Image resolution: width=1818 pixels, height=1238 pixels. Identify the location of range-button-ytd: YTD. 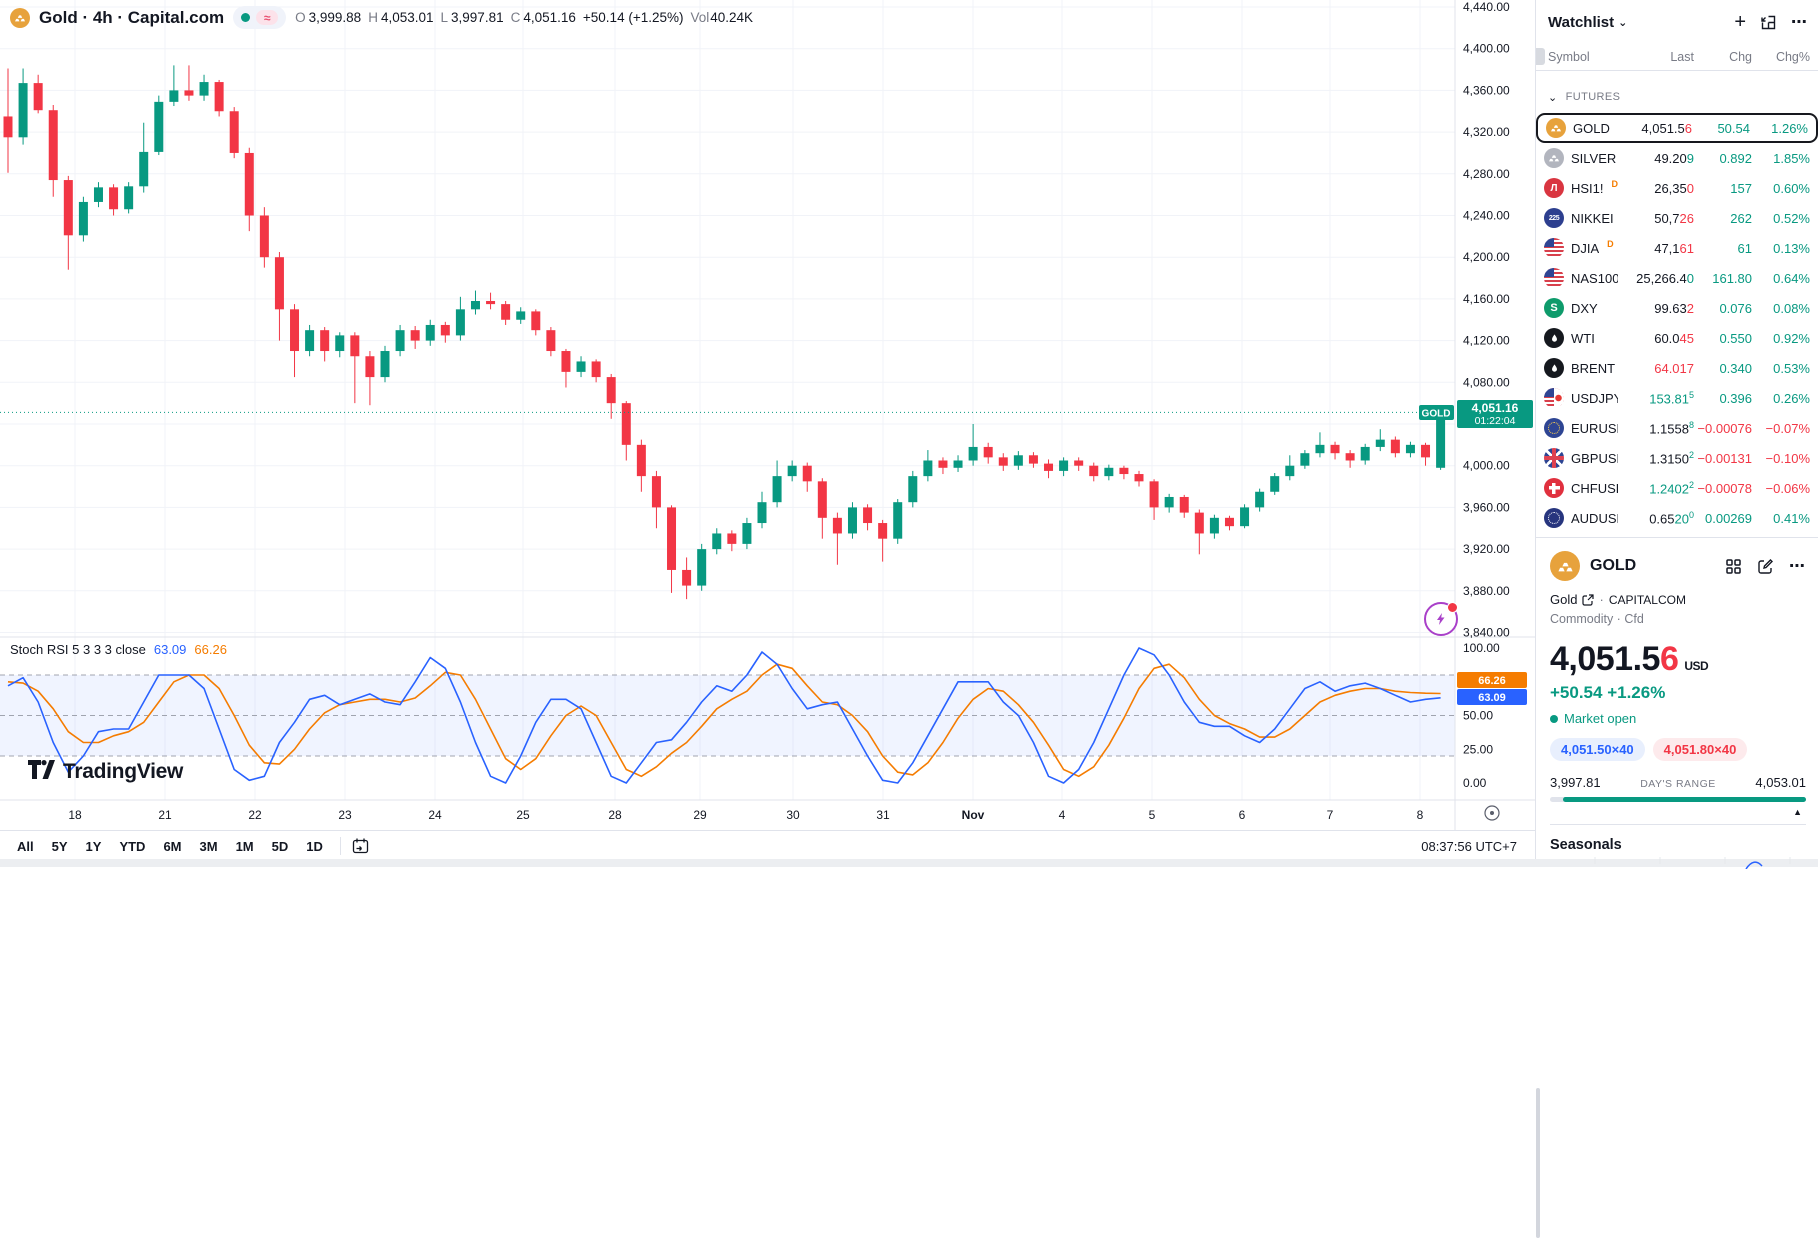
(132, 846).